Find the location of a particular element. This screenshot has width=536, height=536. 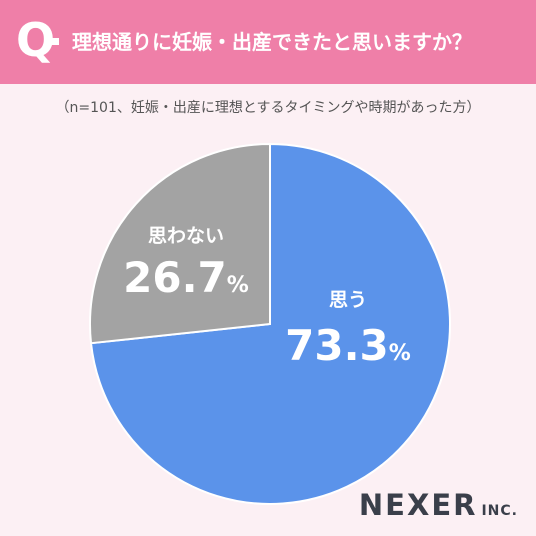

q-letter: Q is located at coordinates (36, 40).